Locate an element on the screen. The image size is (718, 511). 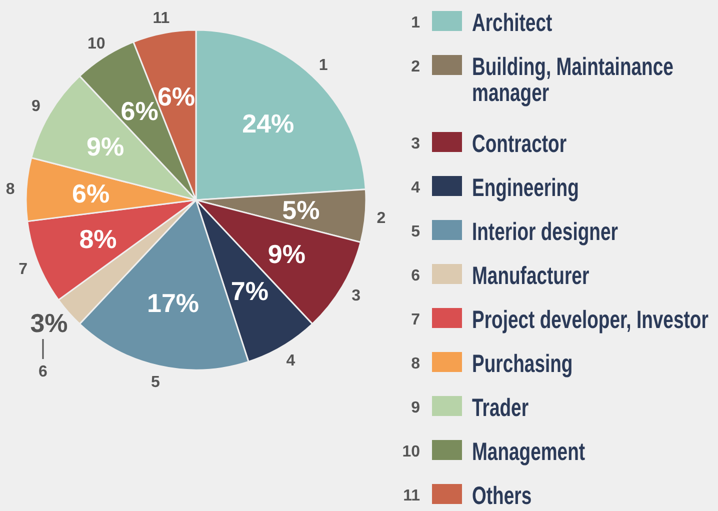
legend-label: Interior designer is located at coordinates (545, 231).